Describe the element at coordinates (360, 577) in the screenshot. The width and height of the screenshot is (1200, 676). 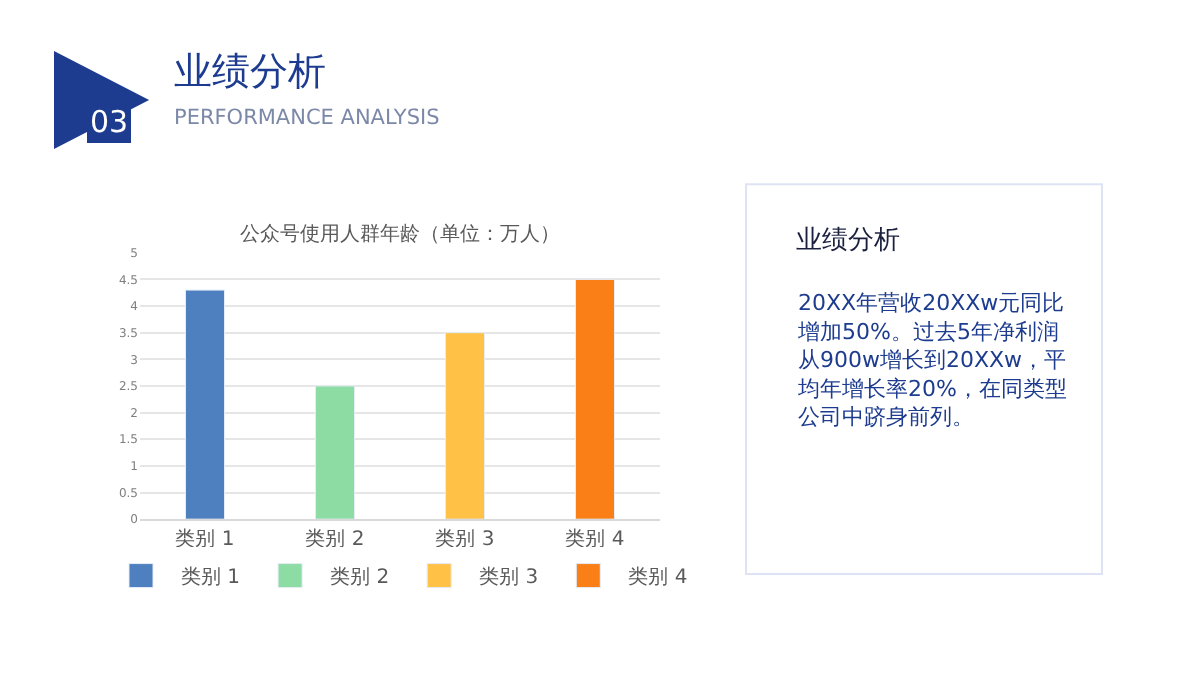
I see `legend-label: 类别 2` at that location.